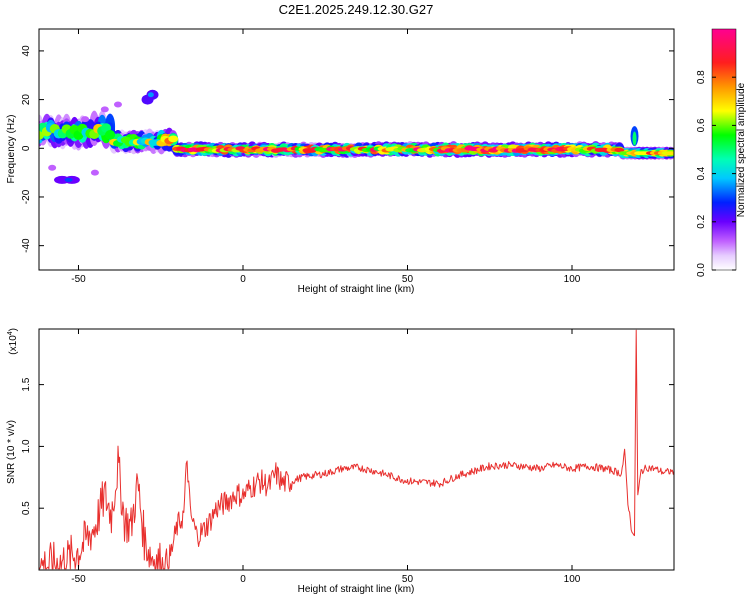 This screenshot has width=750, height=600. I want to click on heat-patch-lower, so click(62, 179).